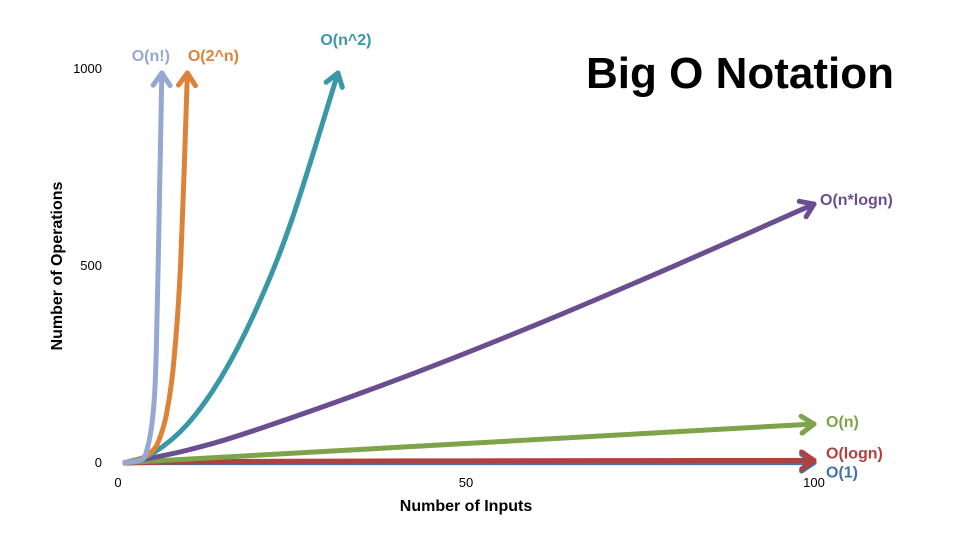 The height and width of the screenshot is (540, 960). I want to click on series-line-o-logn, so click(469, 461).